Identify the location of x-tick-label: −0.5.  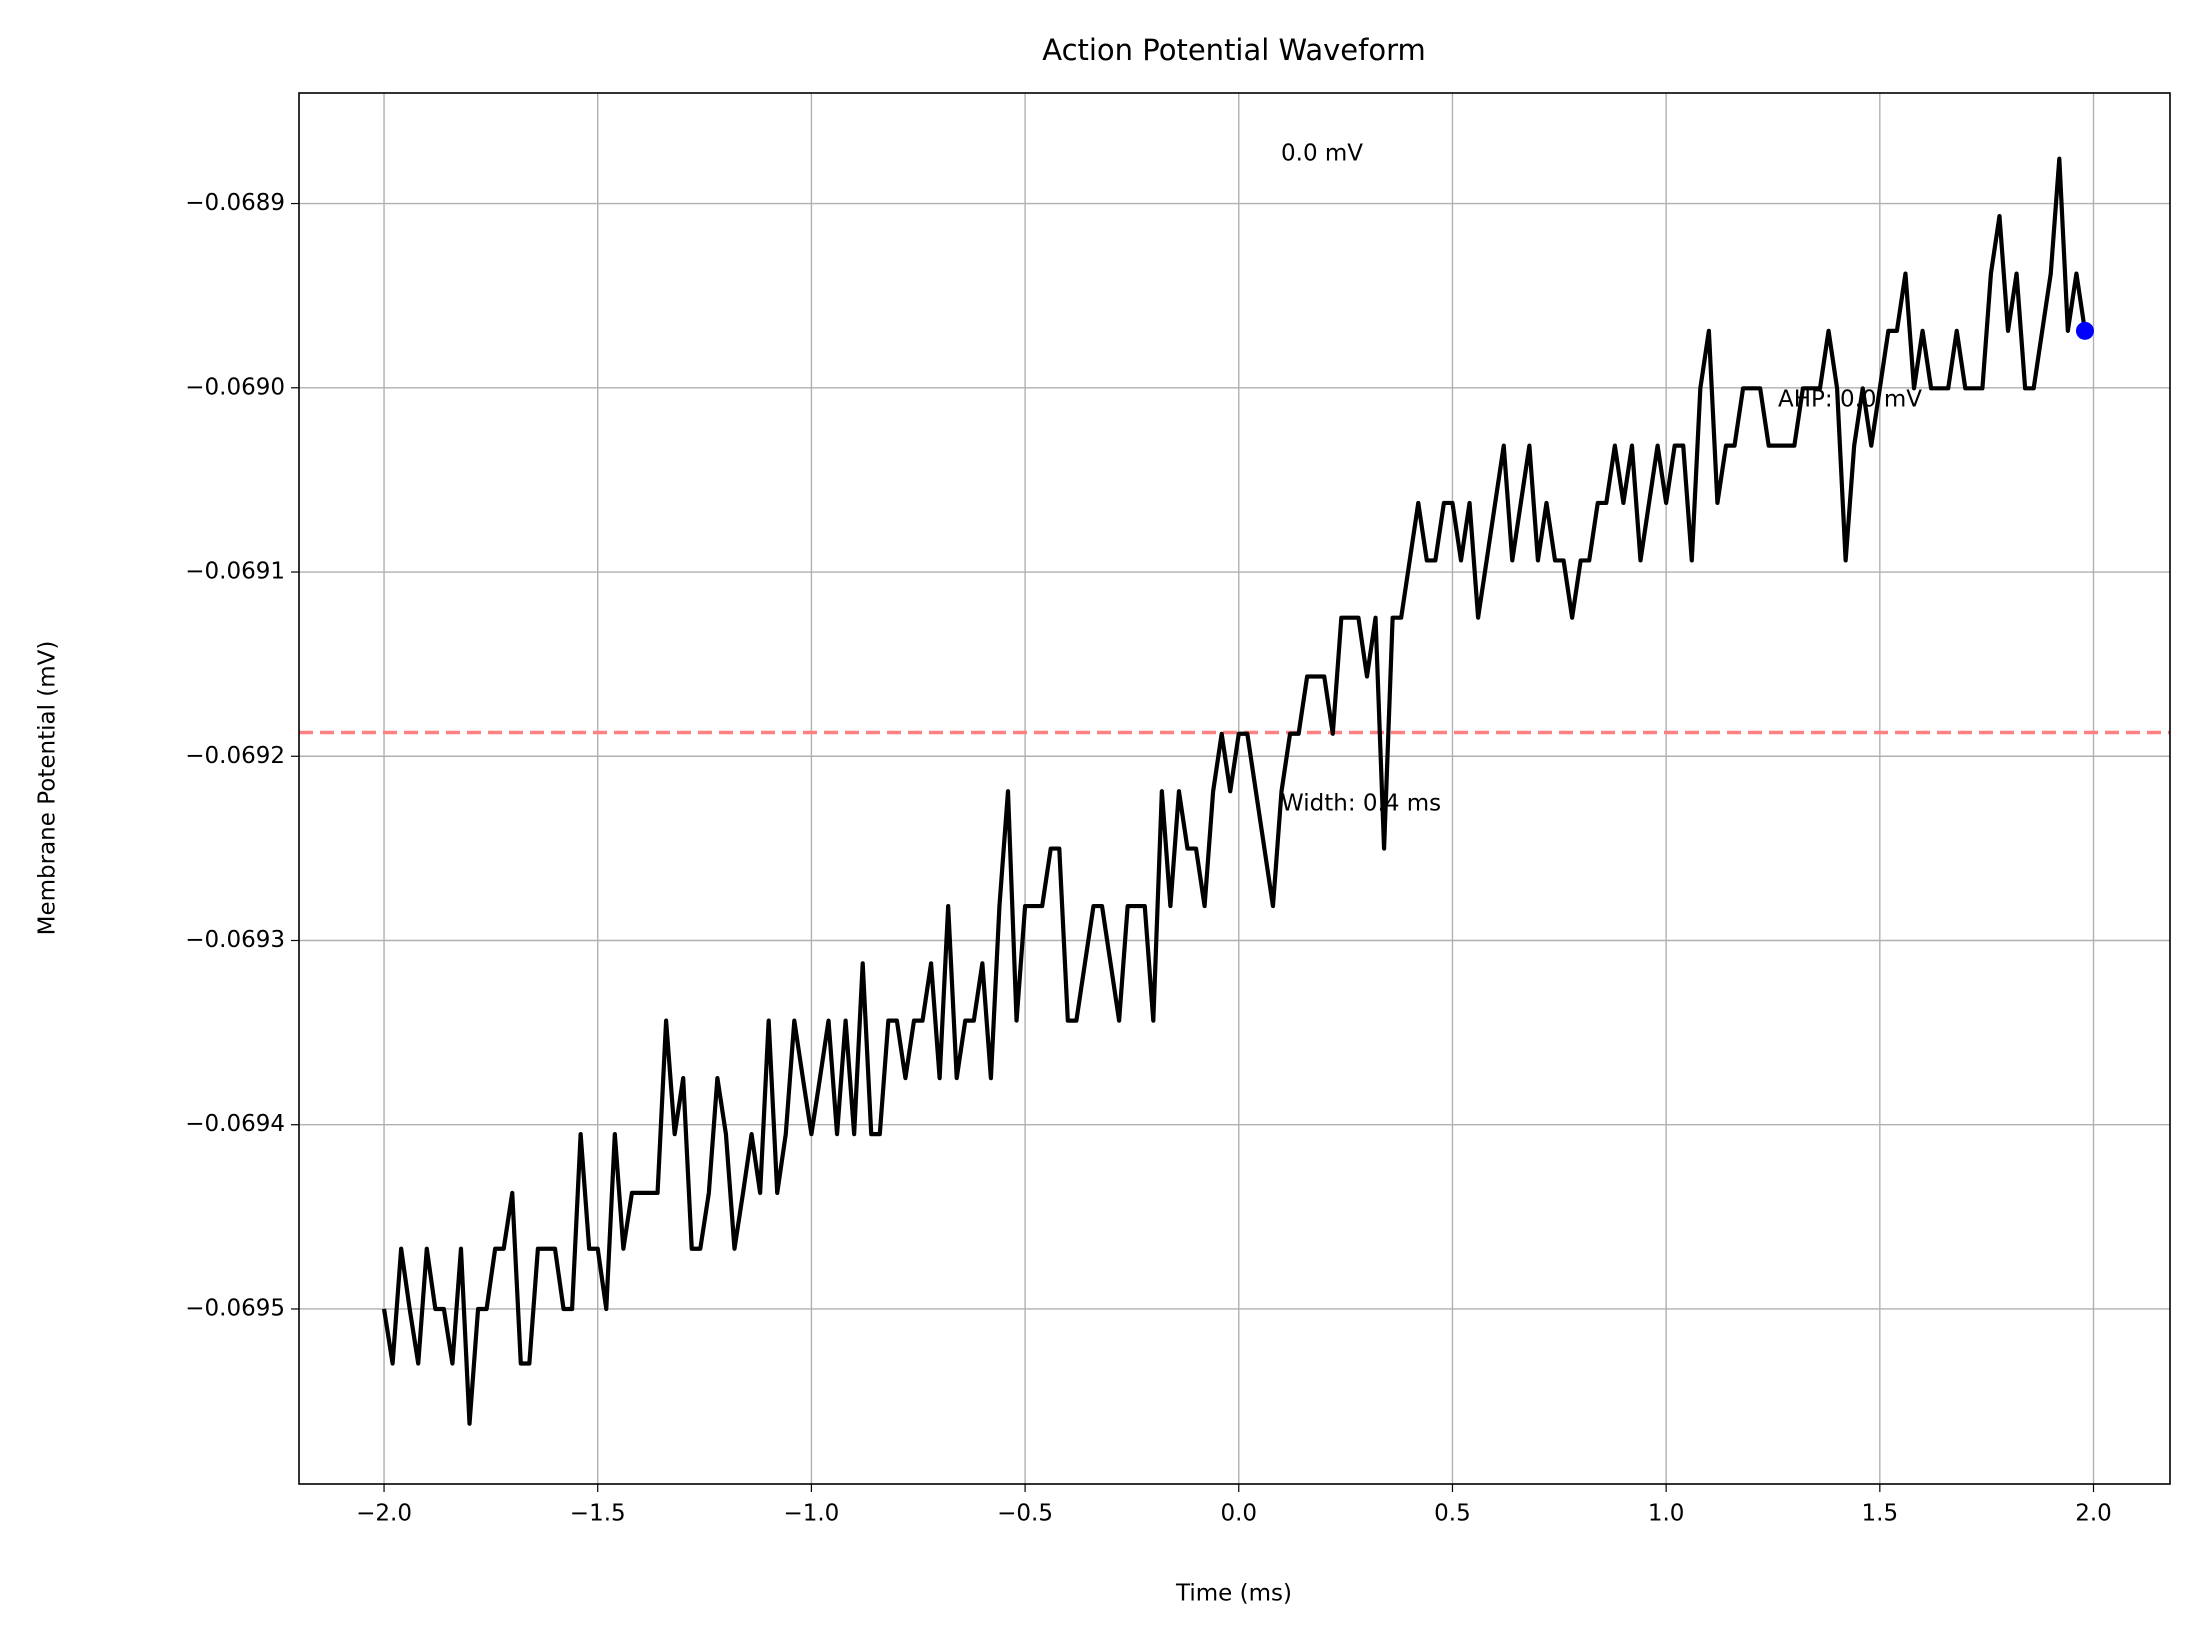
(1025, 1514).